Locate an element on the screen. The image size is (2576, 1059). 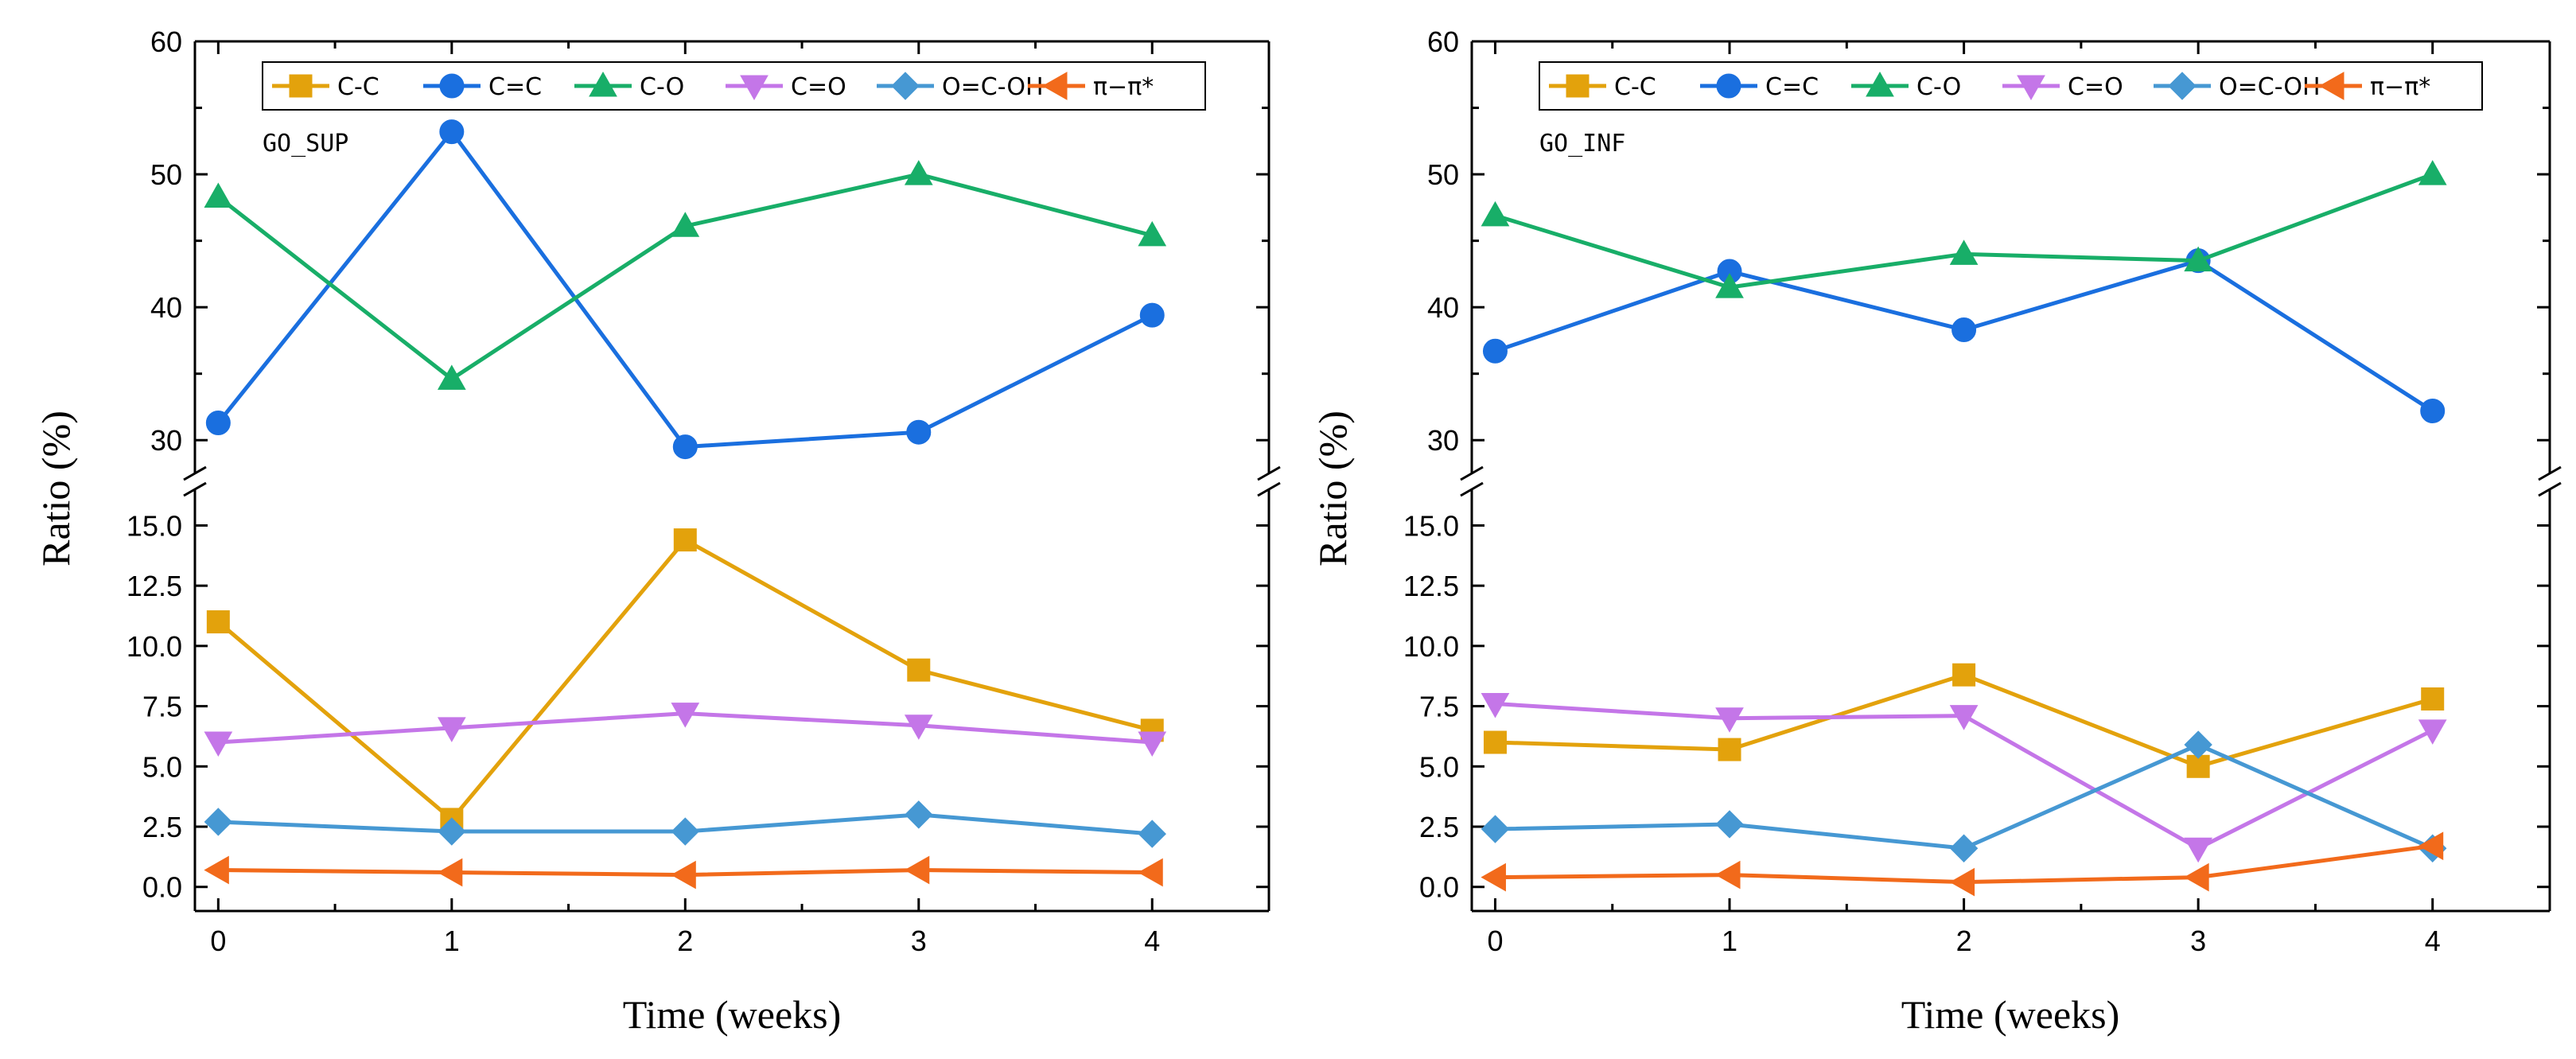
x-tick-label: 4 is located at coordinates (1152, 941).